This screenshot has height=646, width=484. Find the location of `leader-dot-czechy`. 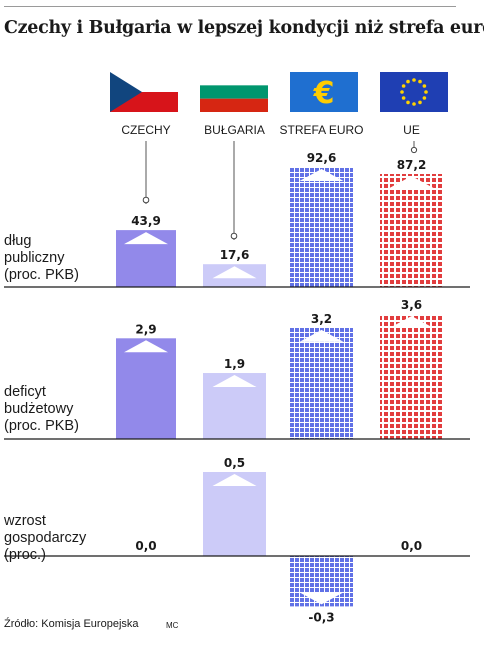

leader-dot-czechy is located at coordinates (146, 200).